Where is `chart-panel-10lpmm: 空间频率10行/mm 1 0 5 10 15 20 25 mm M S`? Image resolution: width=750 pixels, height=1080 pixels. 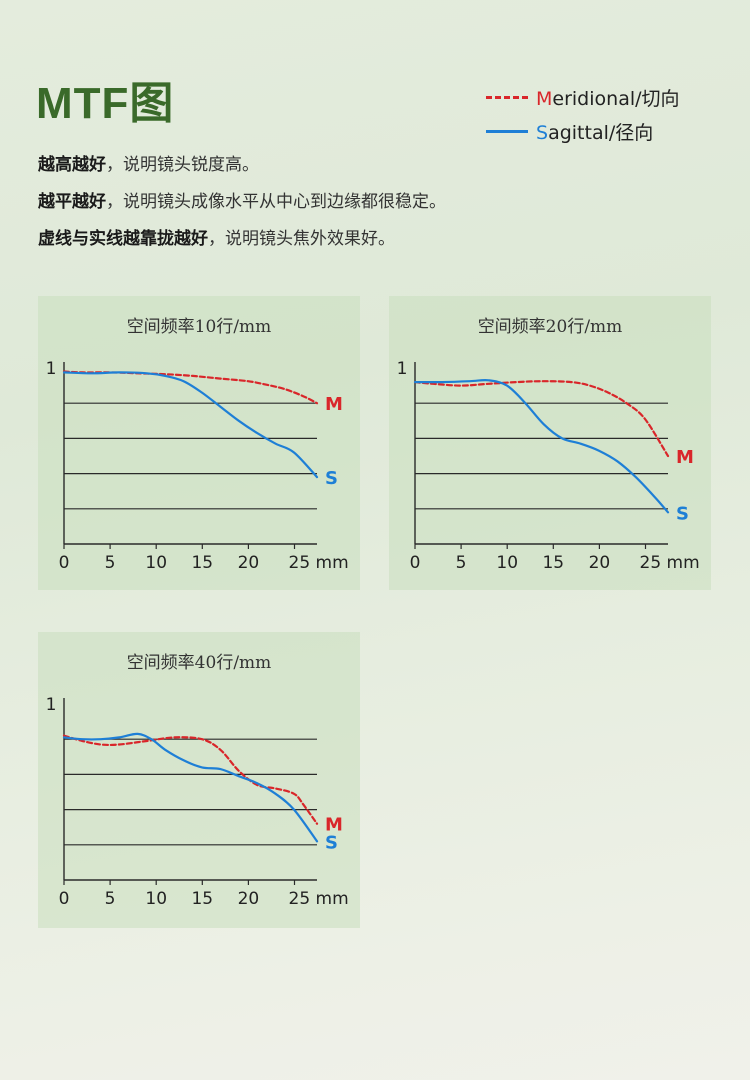 chart-panel-10lpmm: 空间频率10行/mm 1 0 5 10 15 20 25 mm M S is located at coordinates (199, 443).